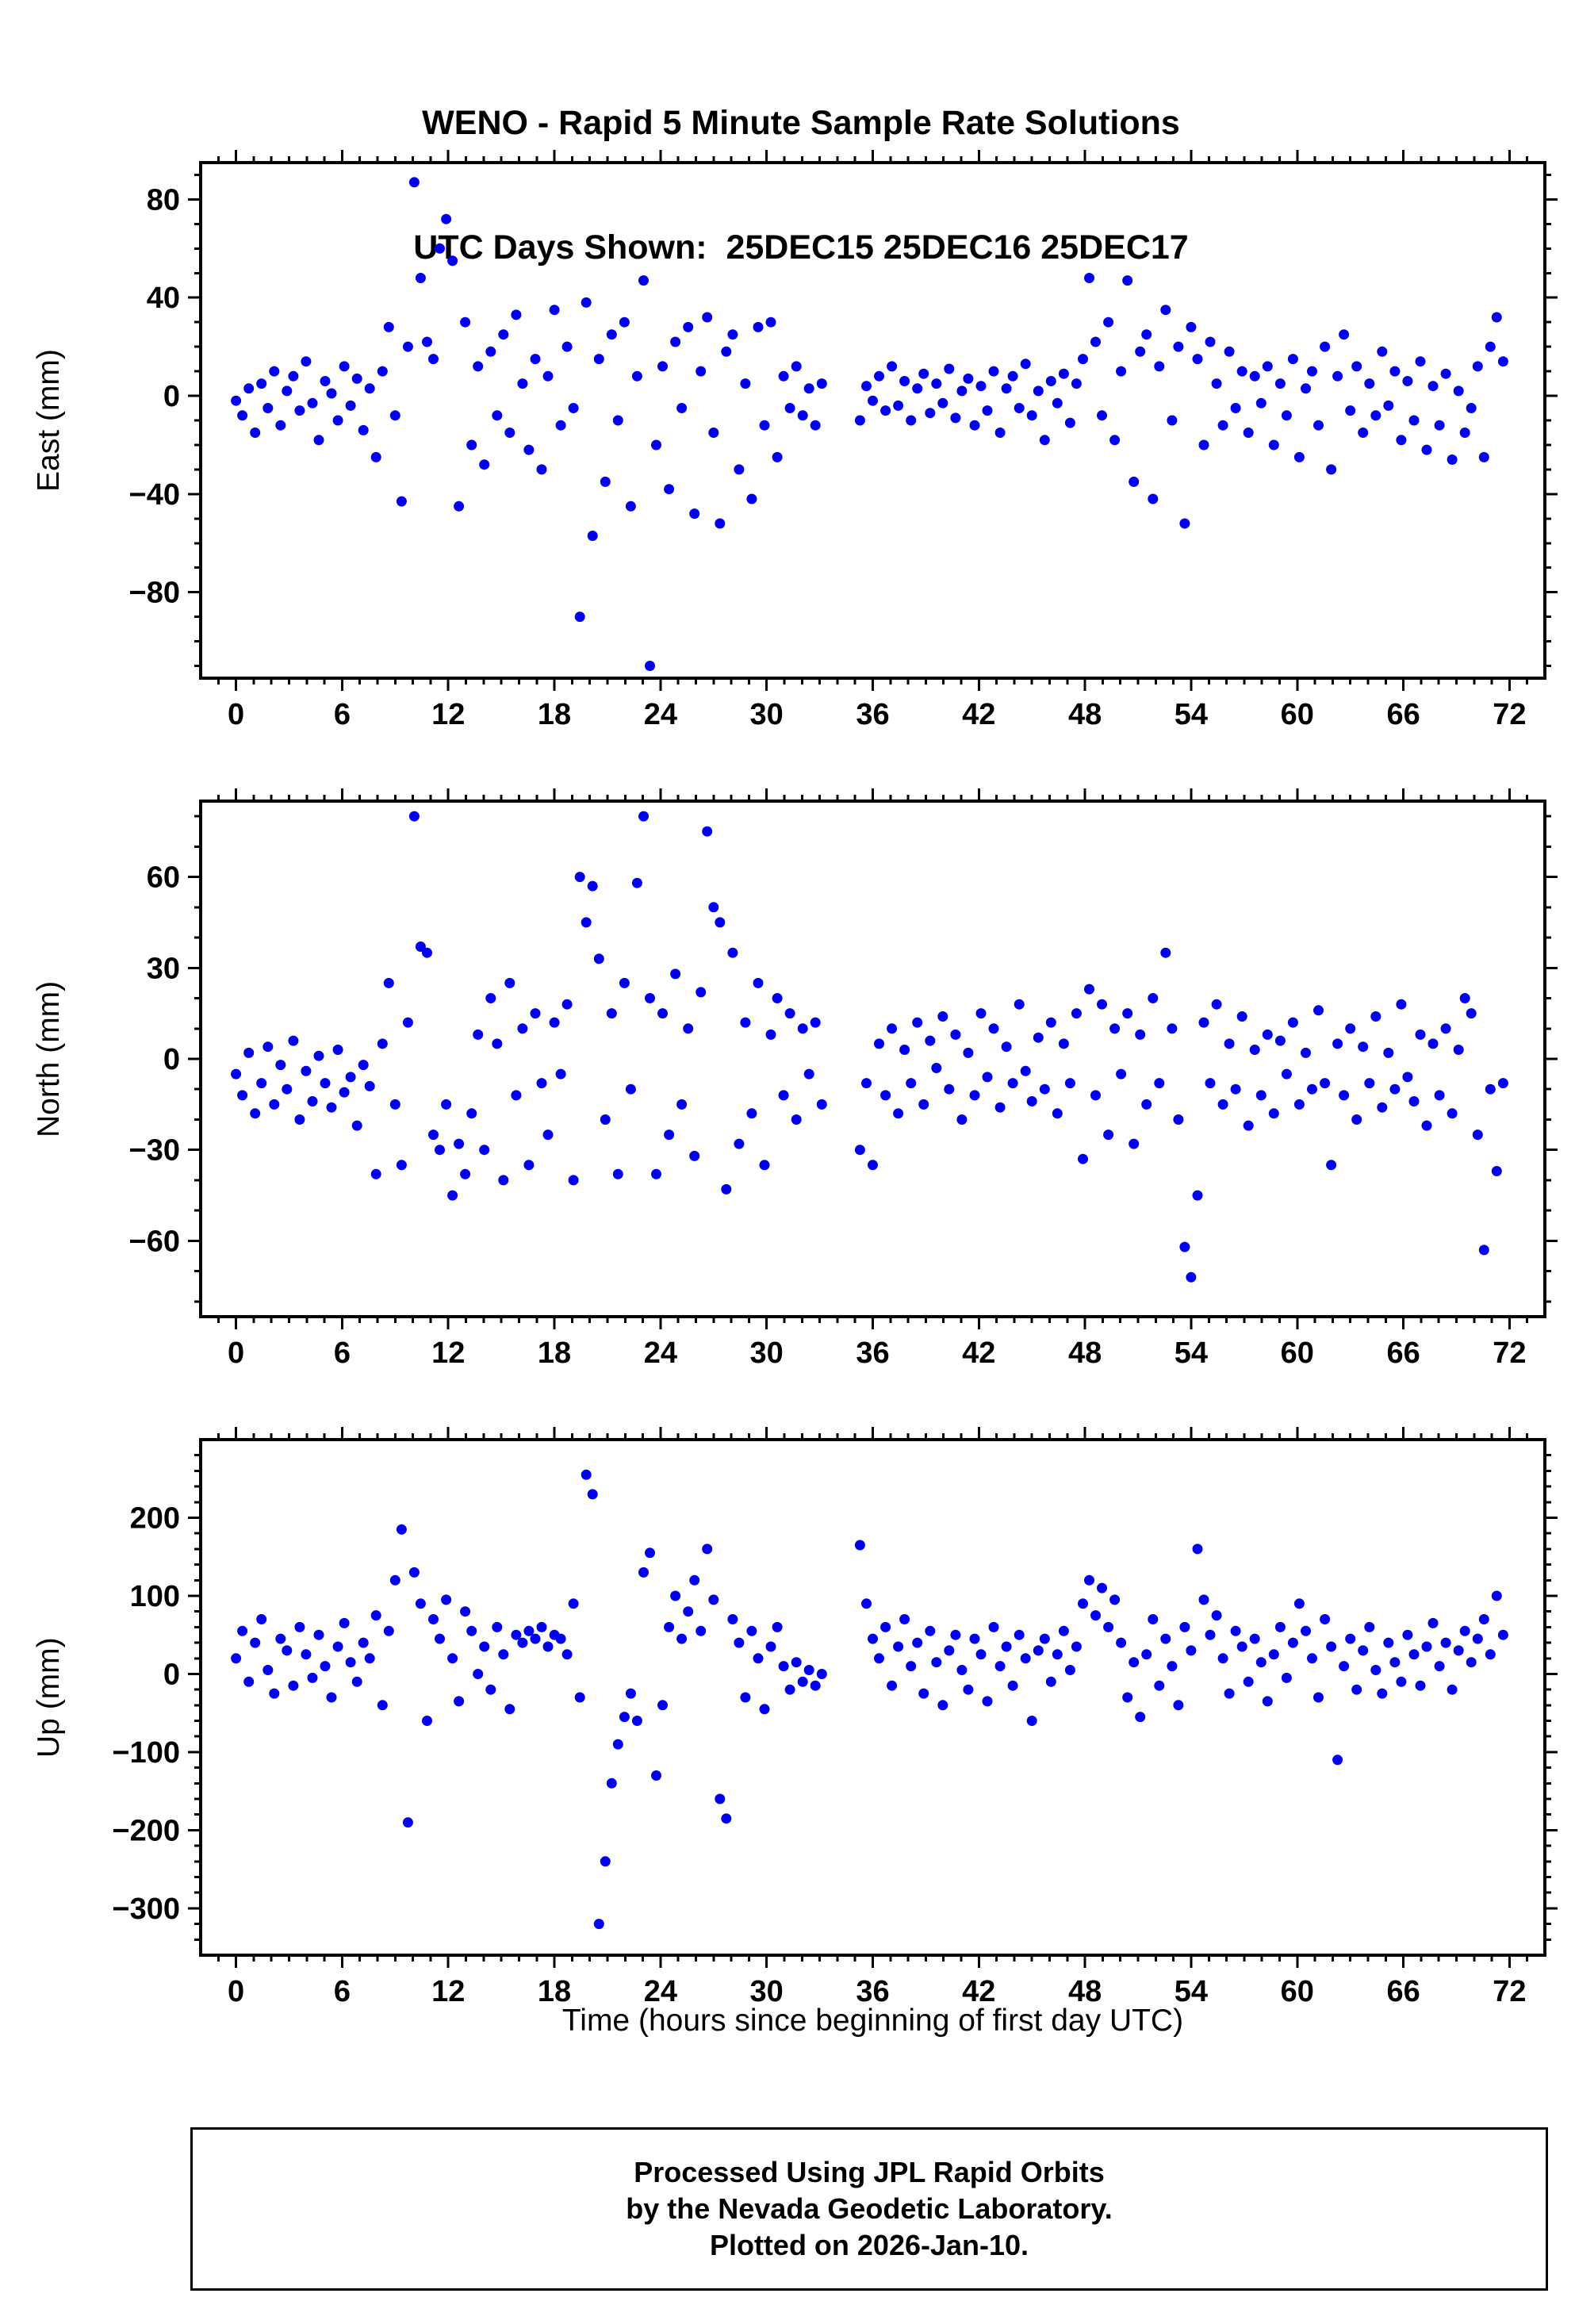 The height and width of the screenshot is (2324, 1575). I want to click on x-tick-label: 36, so click(873, 1353).